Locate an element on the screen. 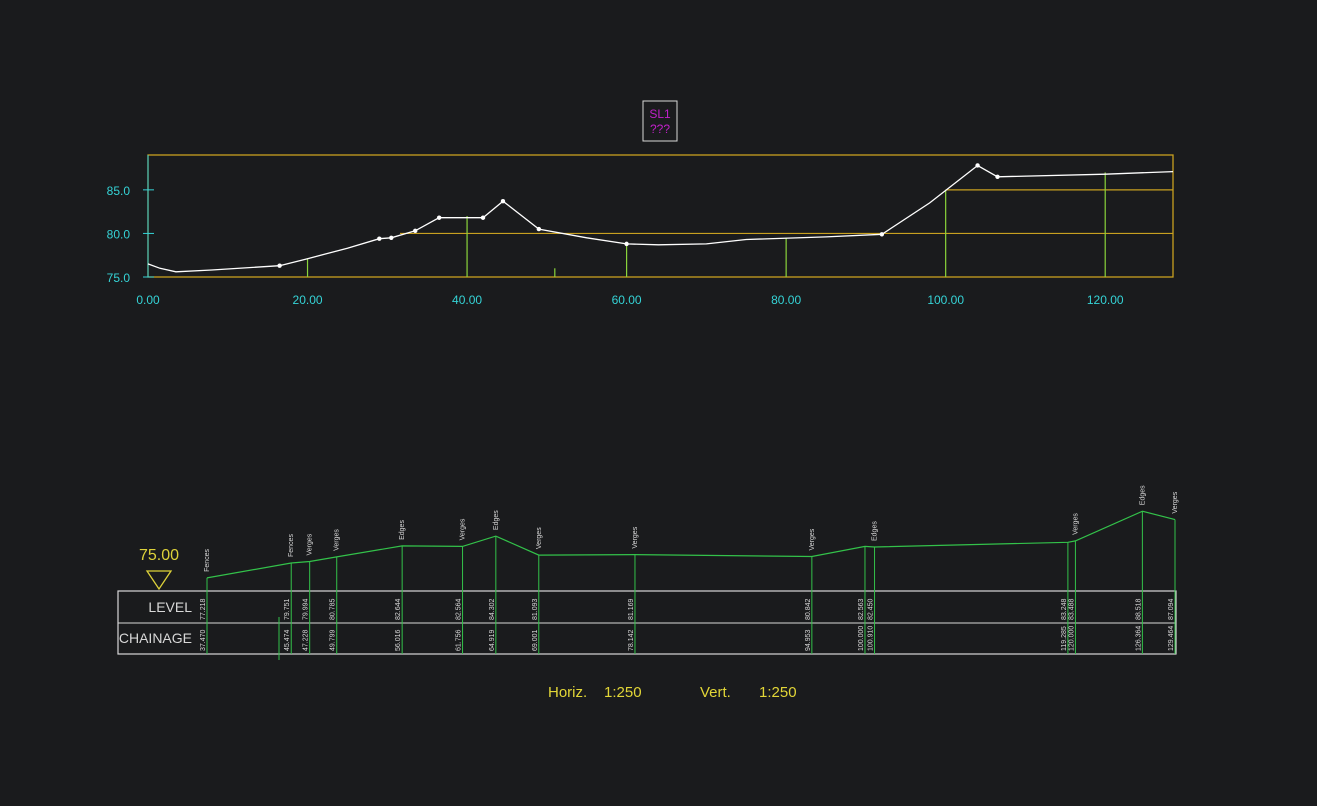  station-level-value: 79.751 is located at coordinates (287, 609).